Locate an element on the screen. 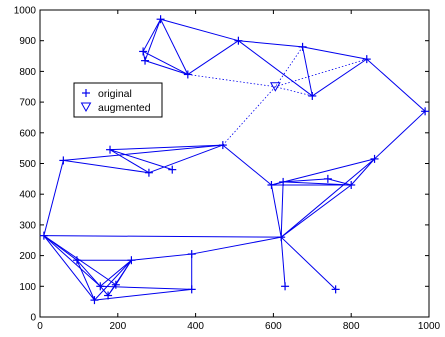 The width and height of the screenshot is (445, 337). y-tick-label: 500 is located at coordinates (27, 164).